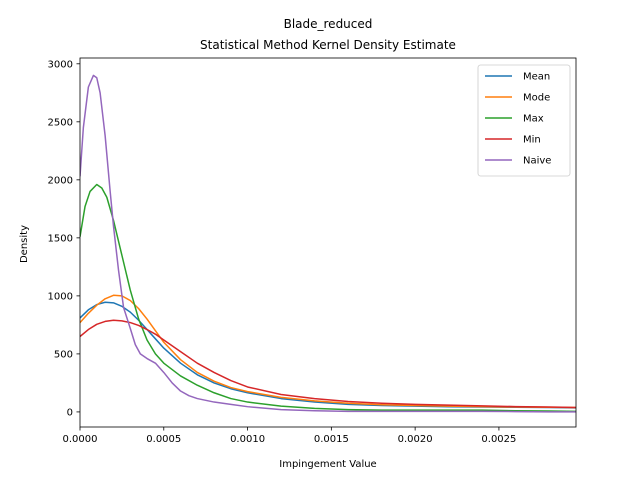 This screenshot has width=640, height=480. What do you see at coordinates (328, 364) in the screenshot?
I see `series-line-min` at bounding box center [328, 364].